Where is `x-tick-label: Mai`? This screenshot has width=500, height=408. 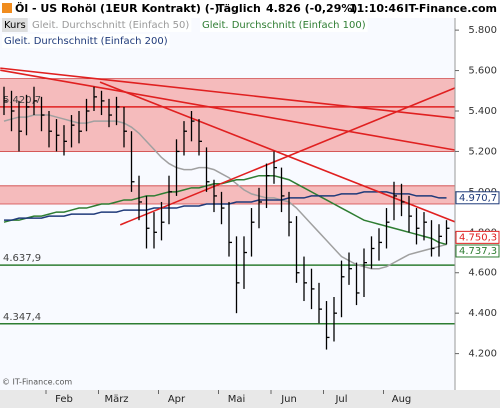
x-tick-label: Mai is located at coordinates (237, 399).